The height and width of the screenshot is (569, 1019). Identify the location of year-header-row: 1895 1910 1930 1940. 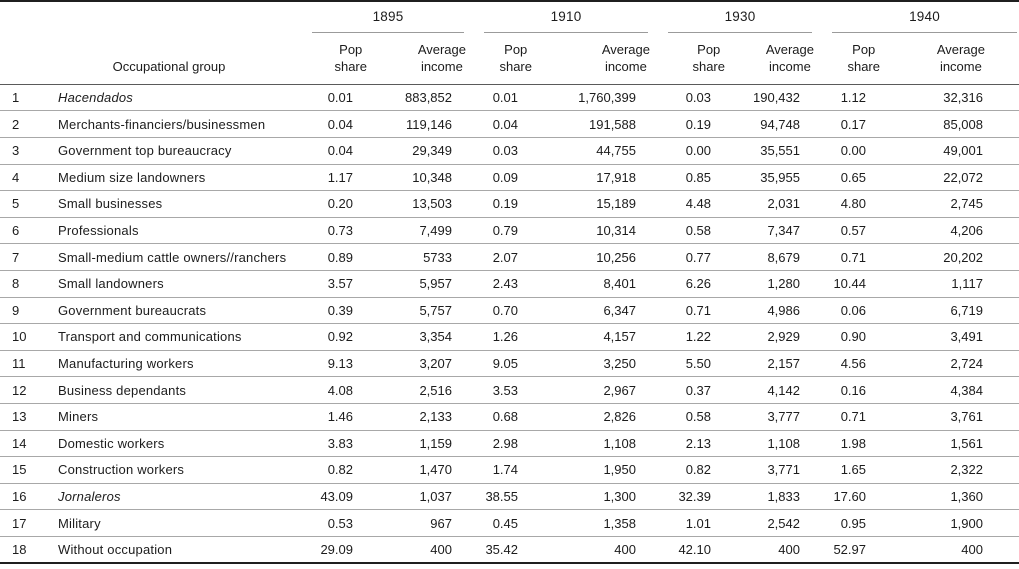
(509, 17).